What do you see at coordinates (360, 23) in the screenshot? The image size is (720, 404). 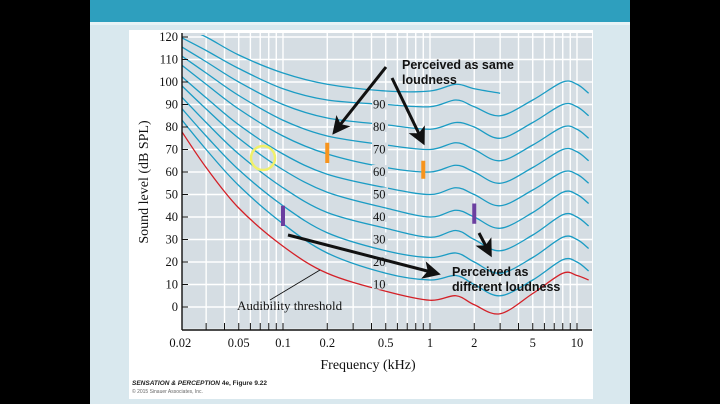 I see `slide-header-divider` at bounding box center [360, 23].